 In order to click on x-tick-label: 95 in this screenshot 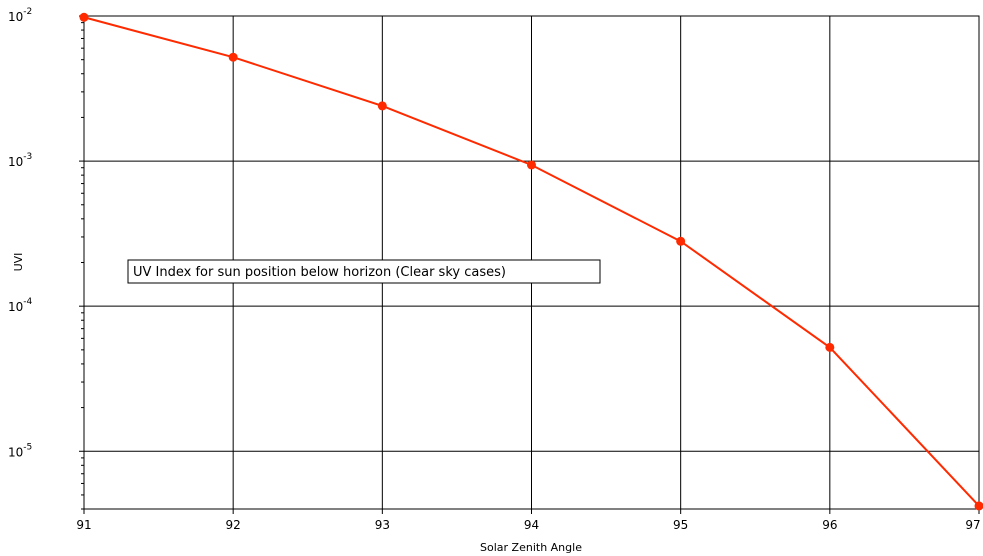, I will do `click(680, 525)`.